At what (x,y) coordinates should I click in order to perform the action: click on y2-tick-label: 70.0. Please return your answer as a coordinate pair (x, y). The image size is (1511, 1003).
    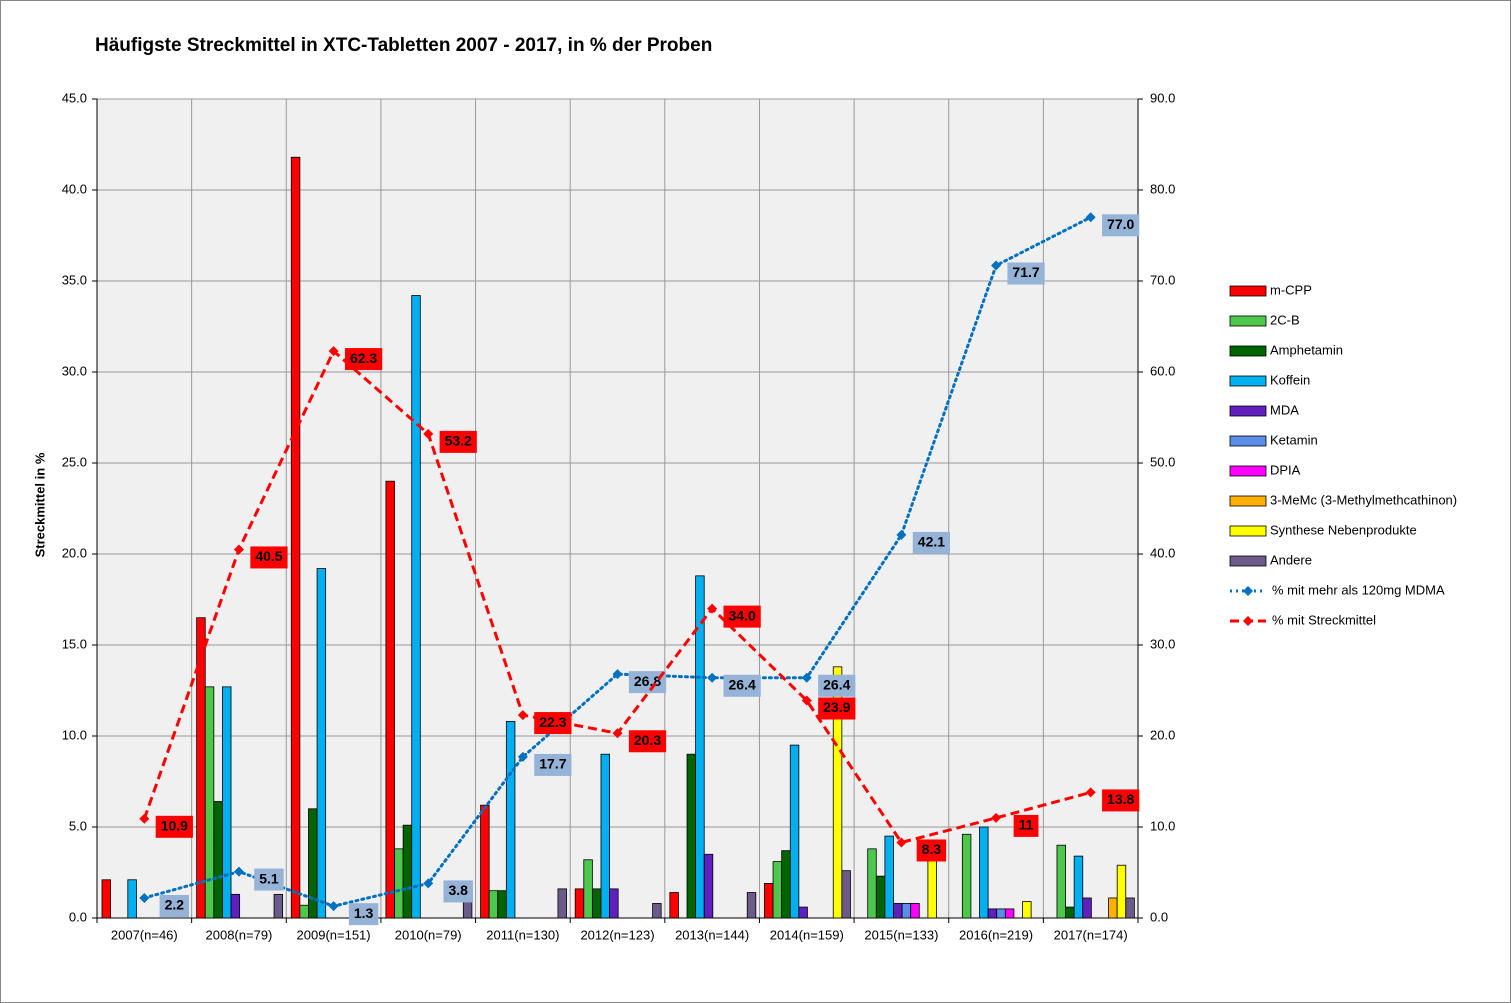
    Looking at the image, I should click on (1162, 279).